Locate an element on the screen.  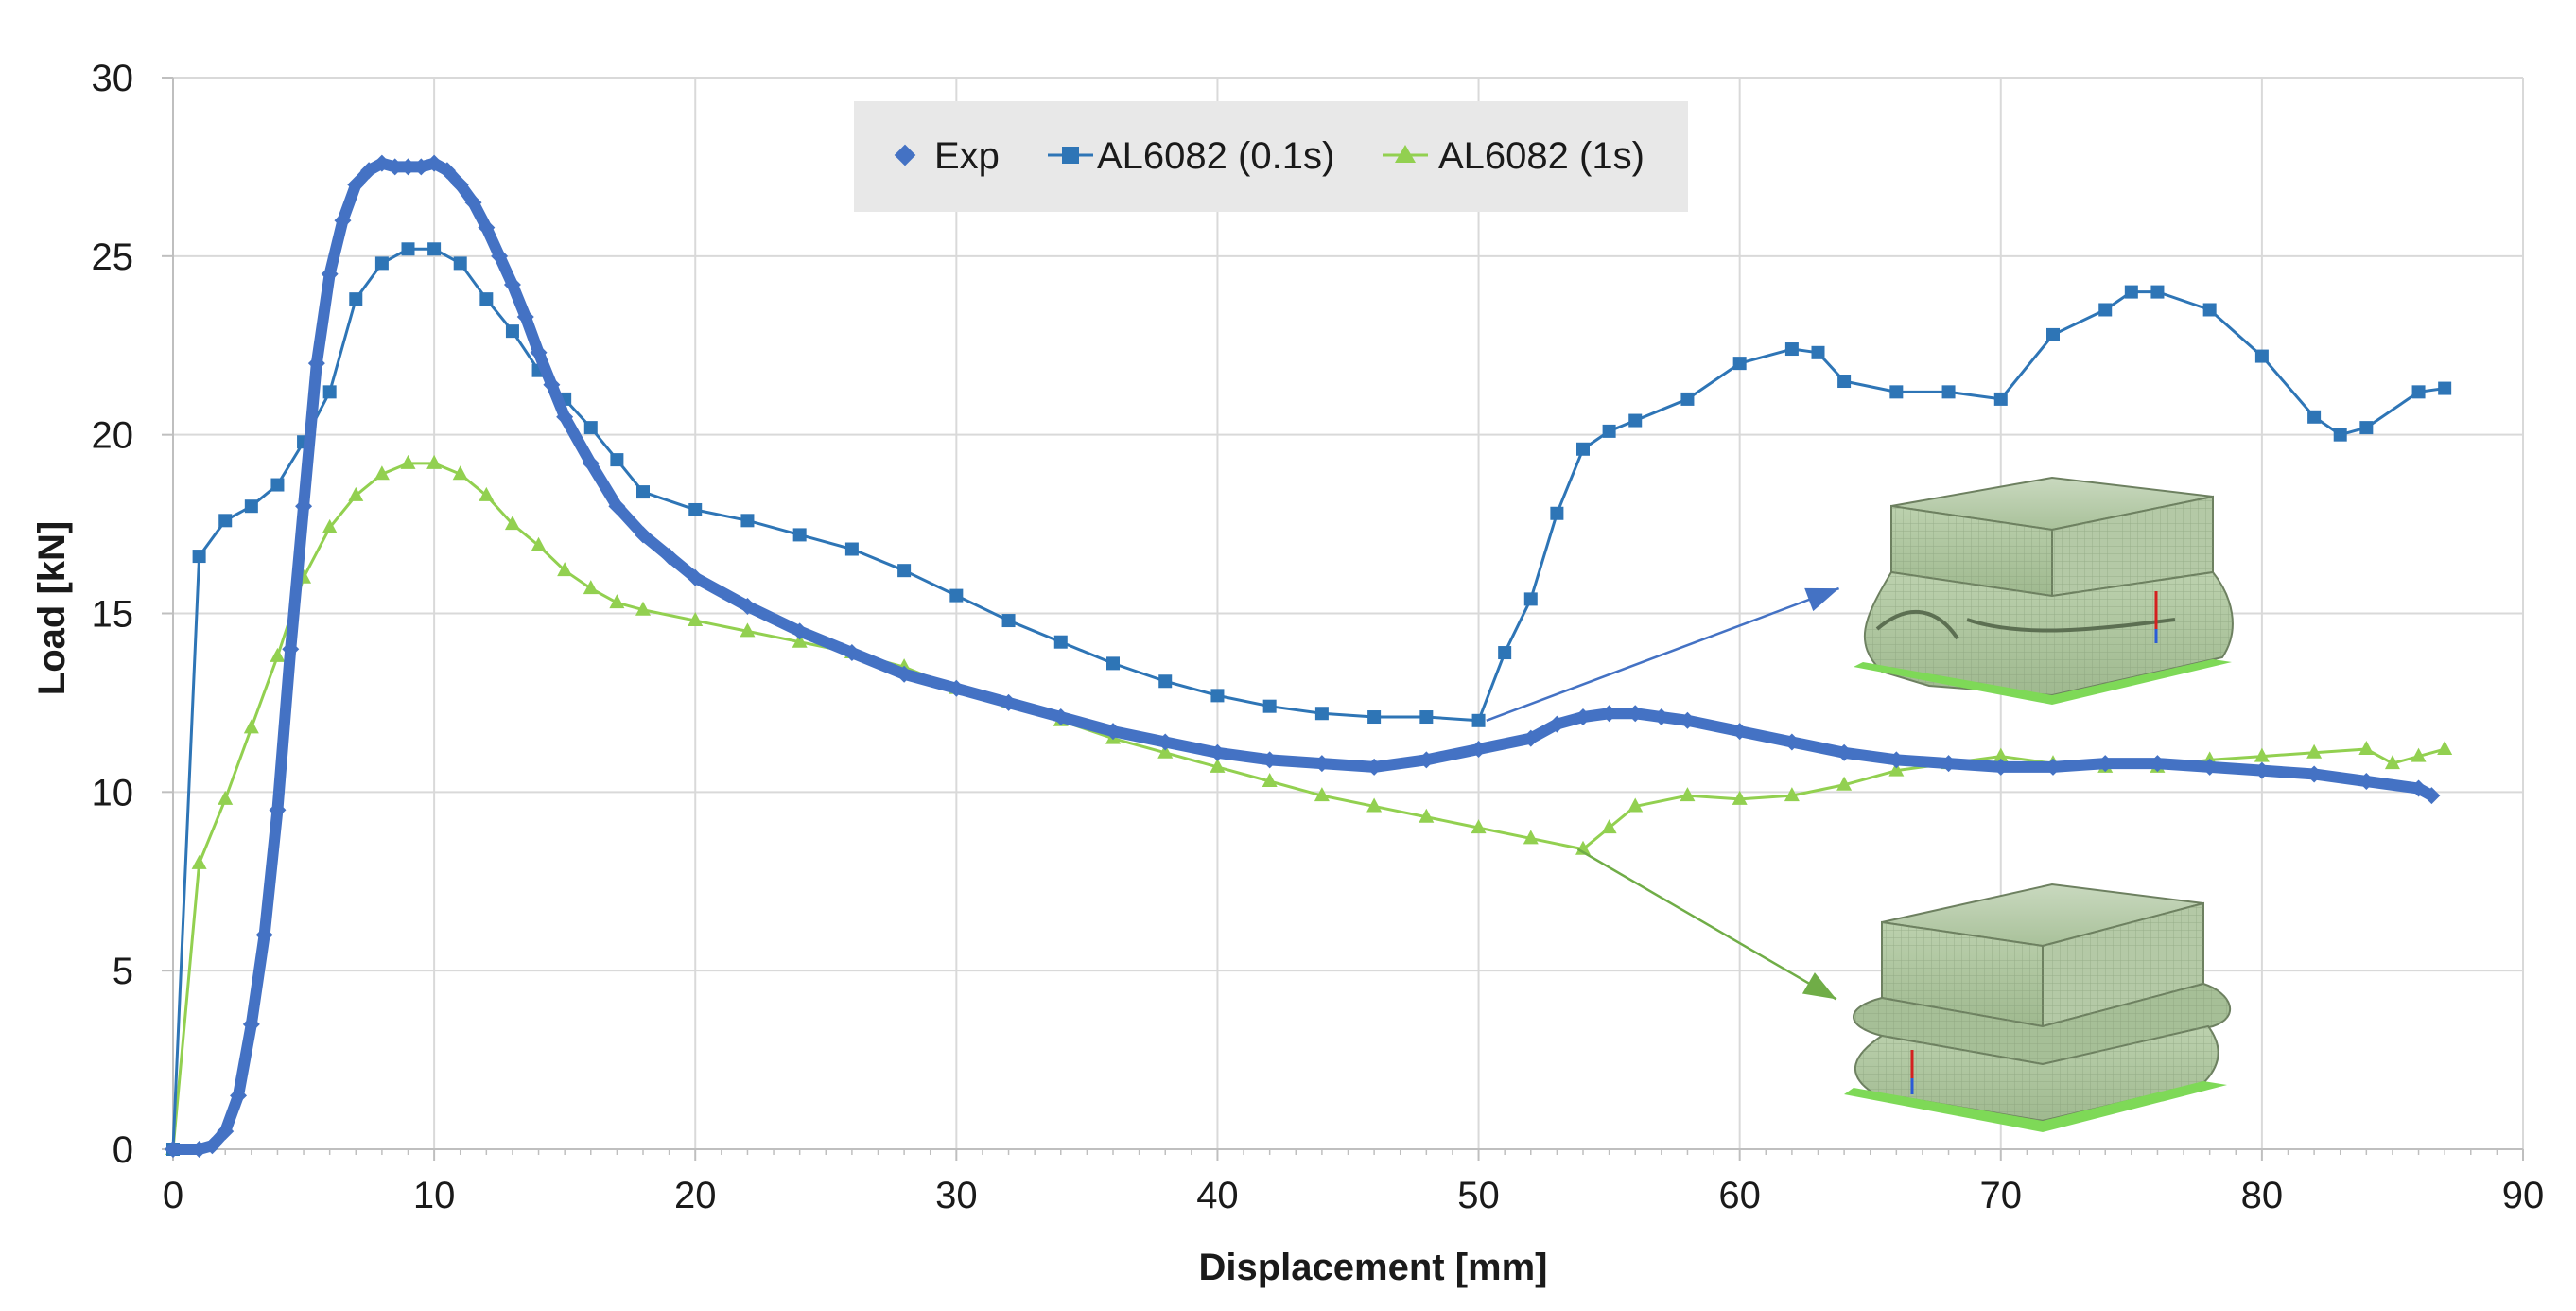
legend-marker-al6082-1s is located at coordinates (1405, 154).